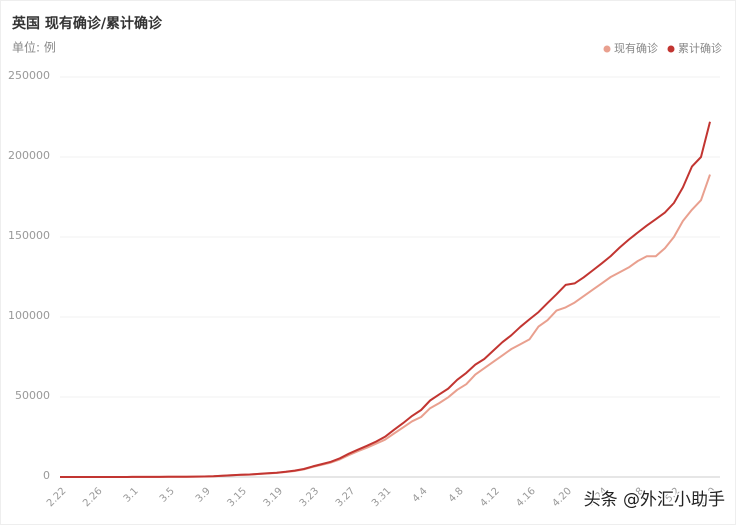 This screenshot has height=525, width=736. Describe the element at coordinates (654, 500) in the screenshot. I see `watermark: 头条 @外汇小助手` at that location.